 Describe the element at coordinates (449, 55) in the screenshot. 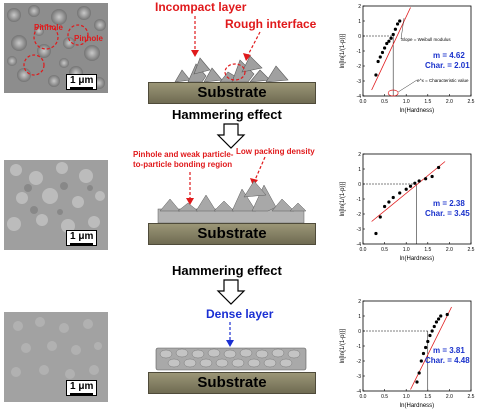

I see `m-value: m = 4.62` at that location.